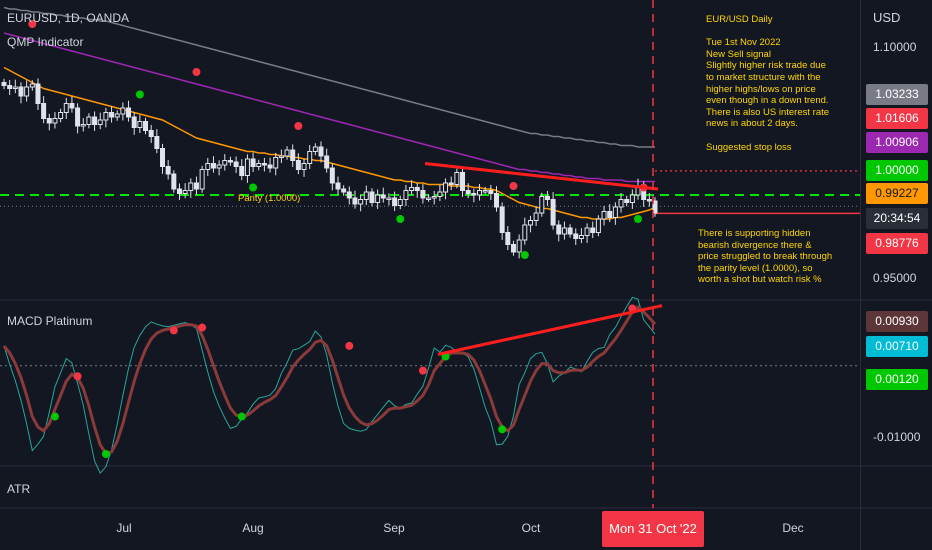 The image size is (932, 550). I want to click on price-badge-purple-ma: 1.00906, so click(897, 142).